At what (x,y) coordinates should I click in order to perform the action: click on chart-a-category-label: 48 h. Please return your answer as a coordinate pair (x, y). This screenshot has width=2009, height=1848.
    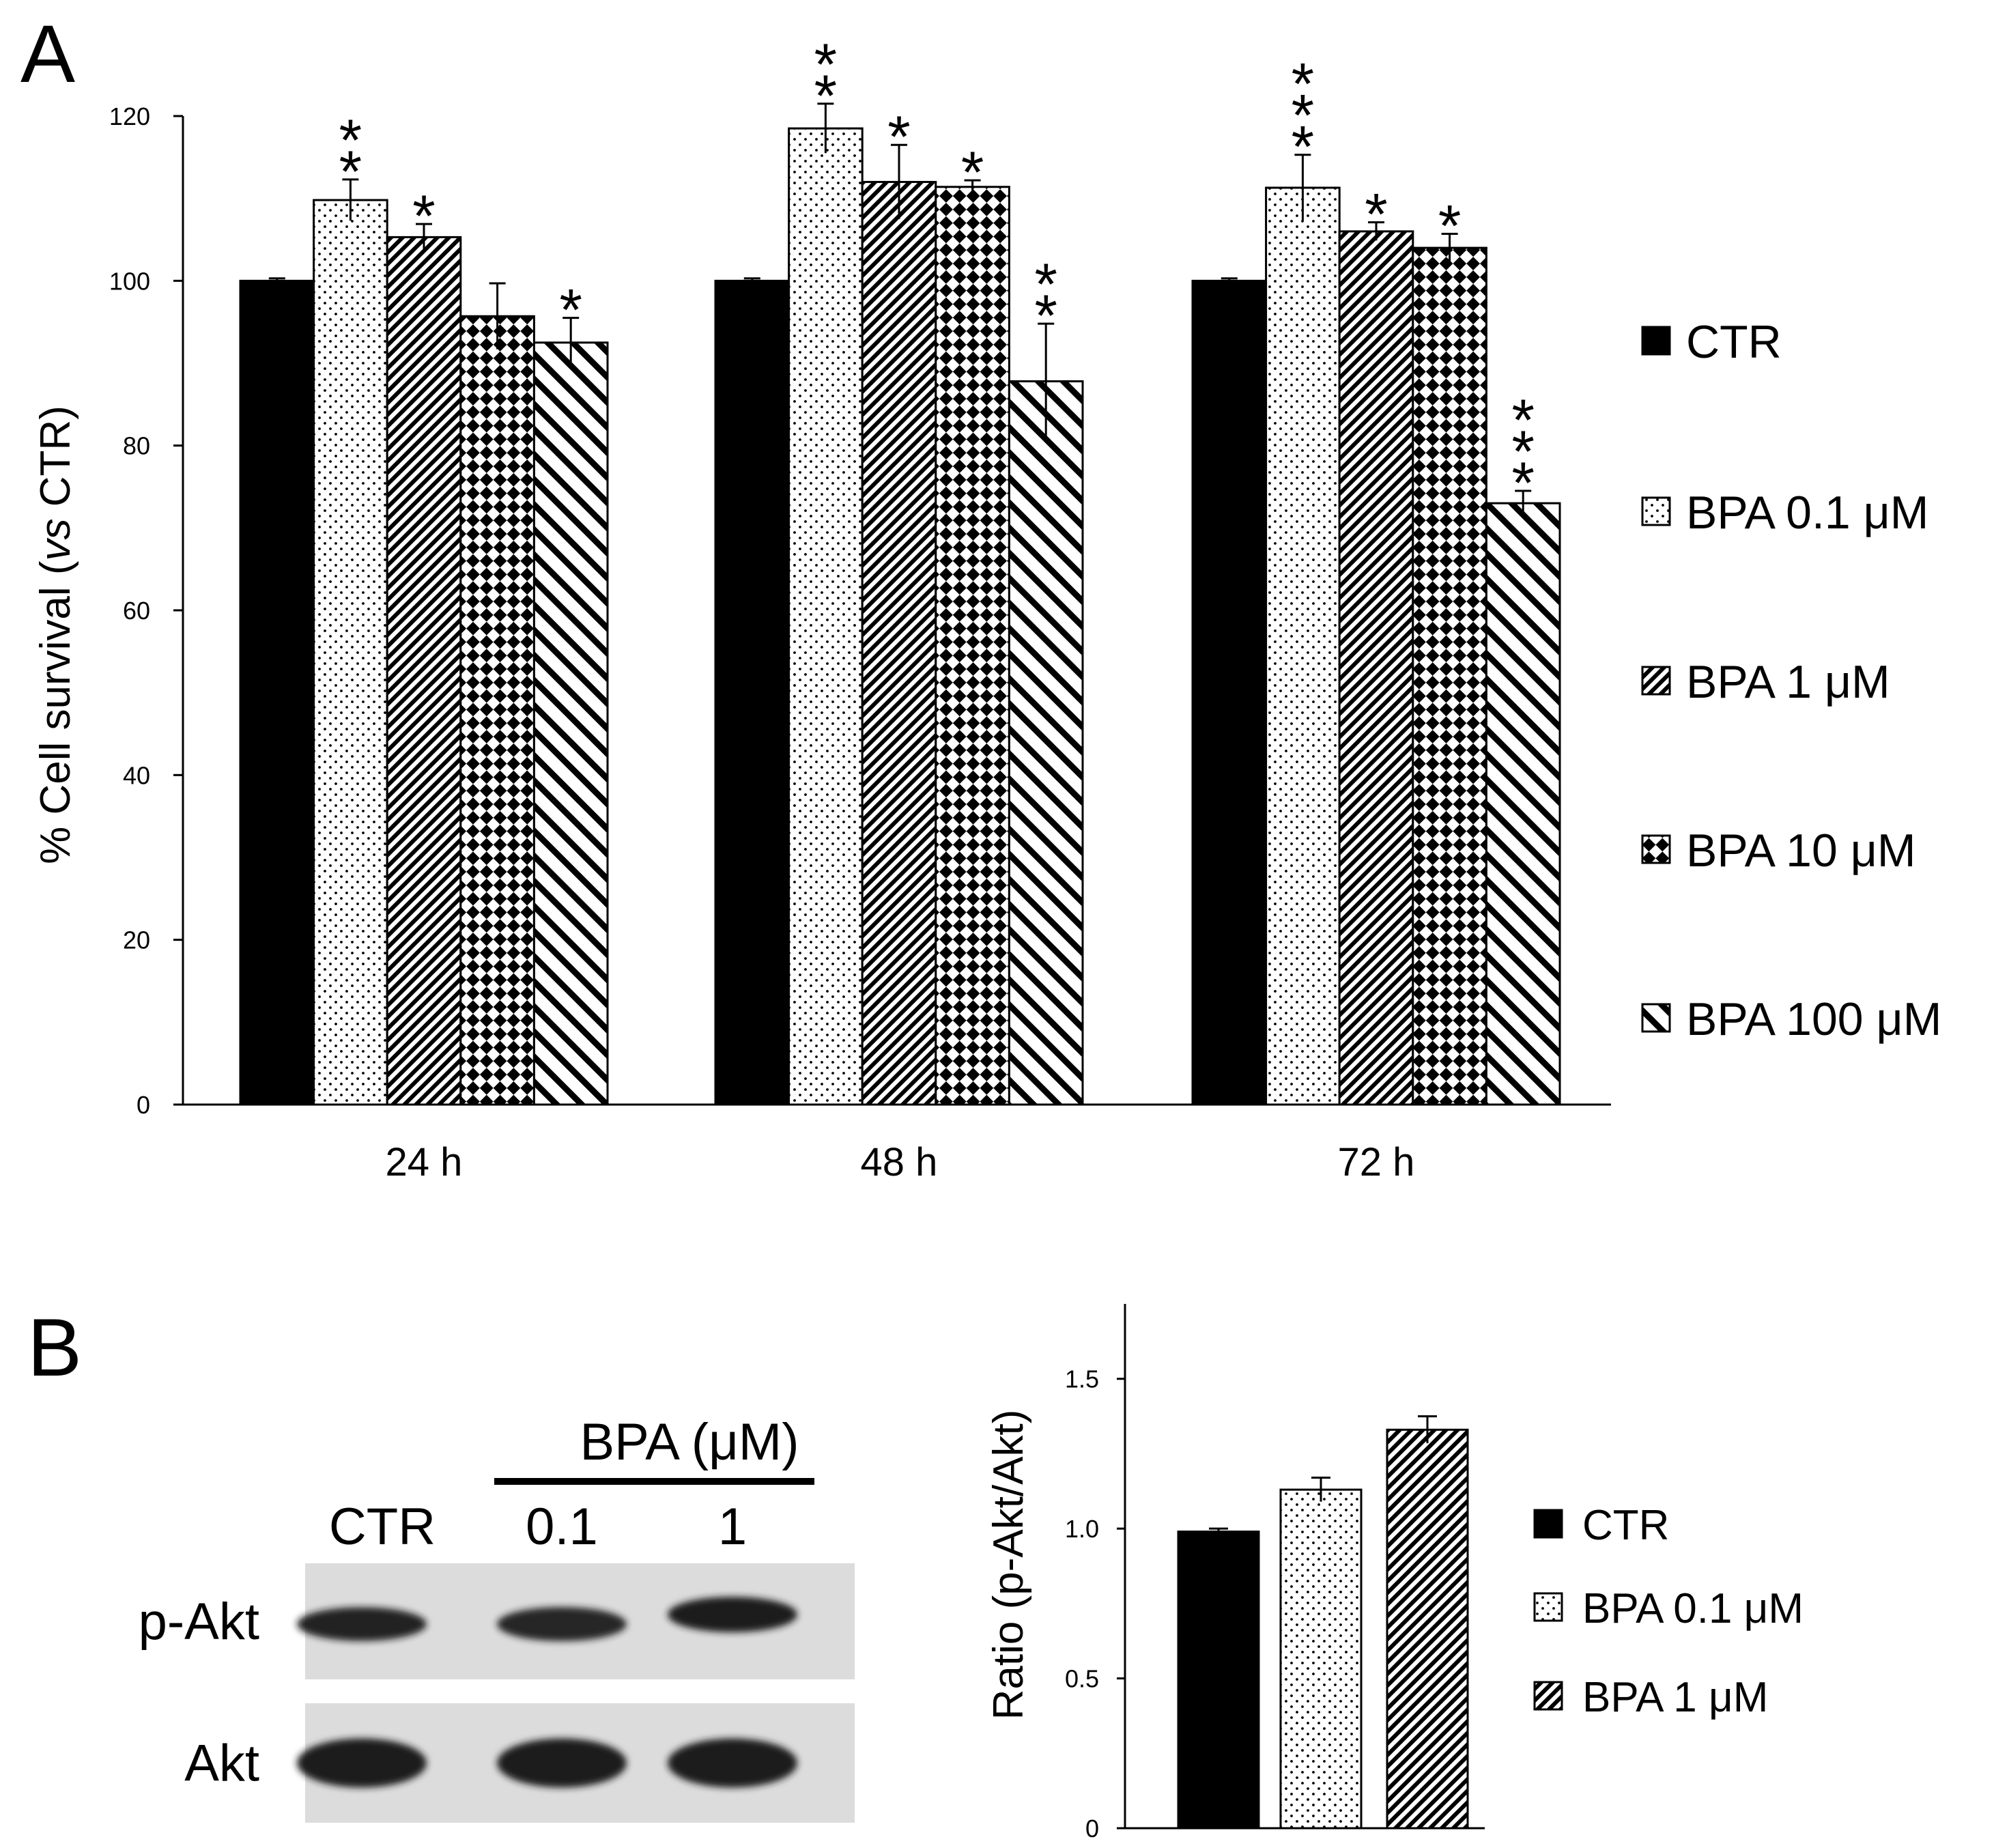
    Looking at the image, I should click on (900, 1162).